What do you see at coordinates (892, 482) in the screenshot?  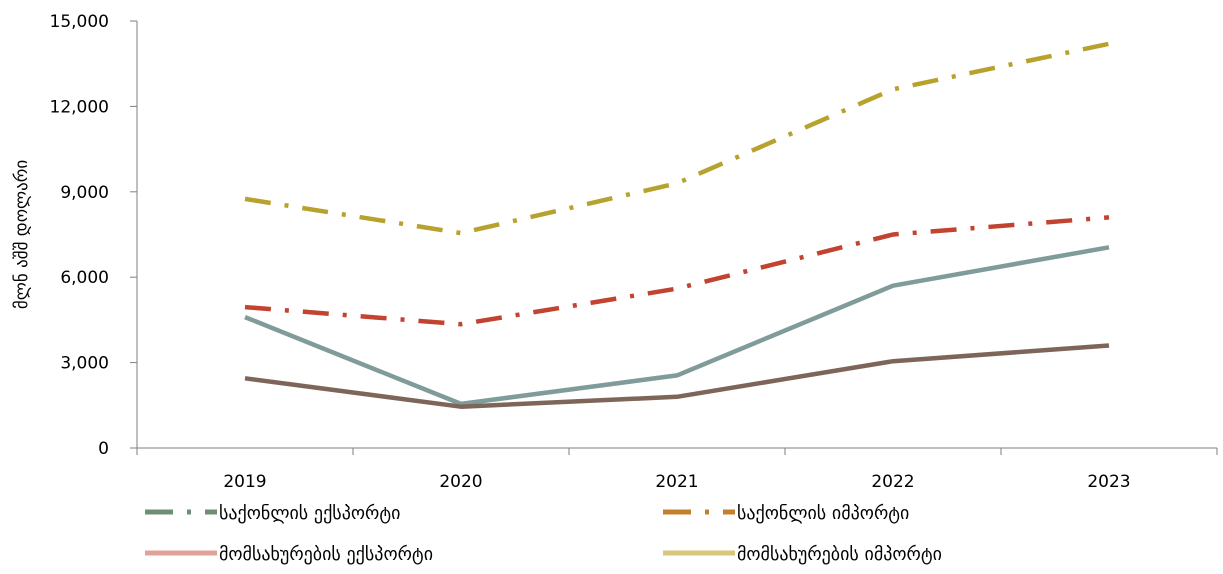 I see `x-tick-label: 2022` at bounding box center [892, 482].